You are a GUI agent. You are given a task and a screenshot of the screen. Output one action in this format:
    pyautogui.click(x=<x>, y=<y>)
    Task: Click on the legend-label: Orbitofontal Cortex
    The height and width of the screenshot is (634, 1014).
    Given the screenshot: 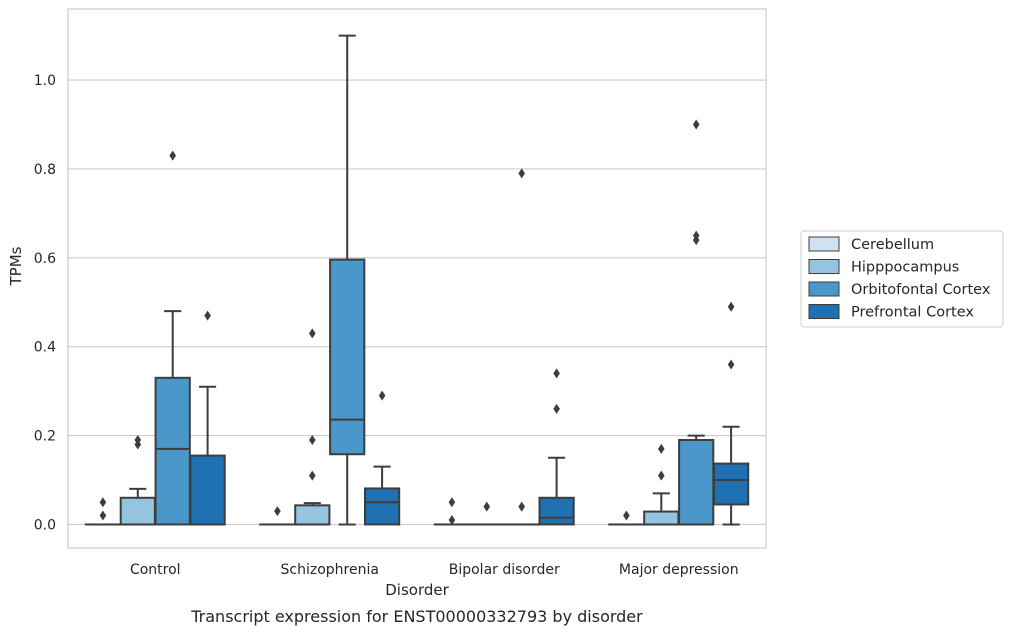 What is the action you would take?
    pyautogui.click(x=921, y=290)
    